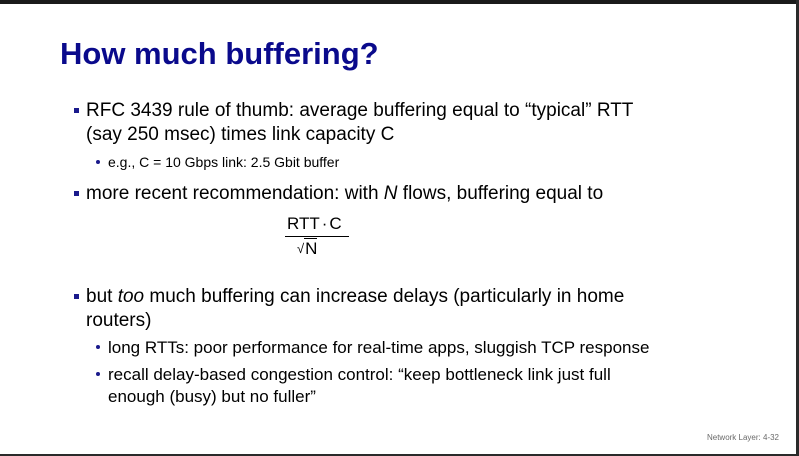 This screenshot has width=799, height=456. I want to click on formula-denominator: √N, so click(307, 248).